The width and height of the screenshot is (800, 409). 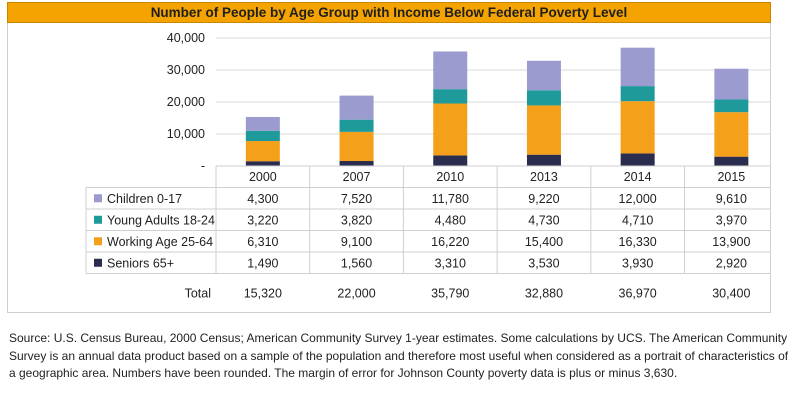 What do you see at coordinates (263, 177) in the screenshot?
I see `x-category-label: 2000` at bounding box center [263, 177].